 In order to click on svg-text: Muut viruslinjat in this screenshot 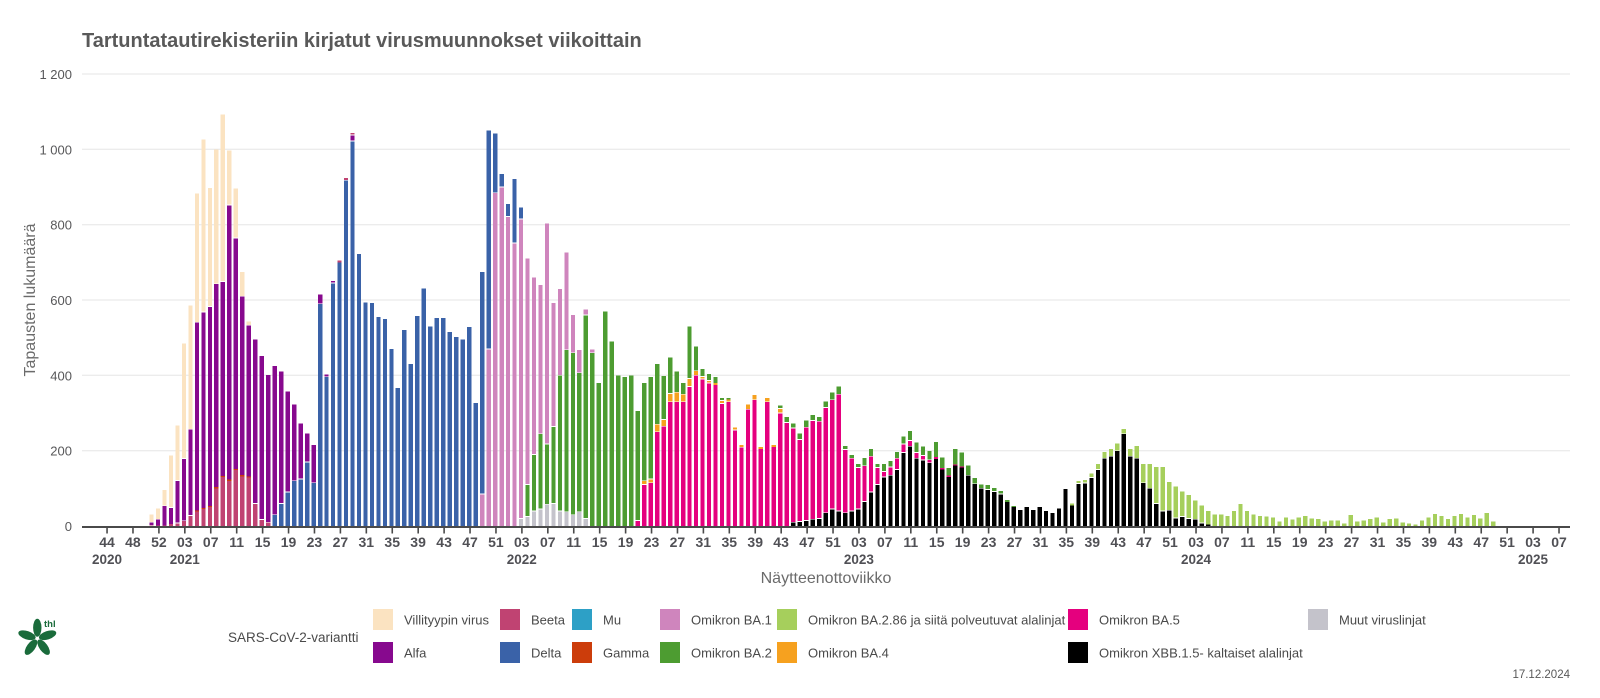, I will do `click(1382, 620)`.